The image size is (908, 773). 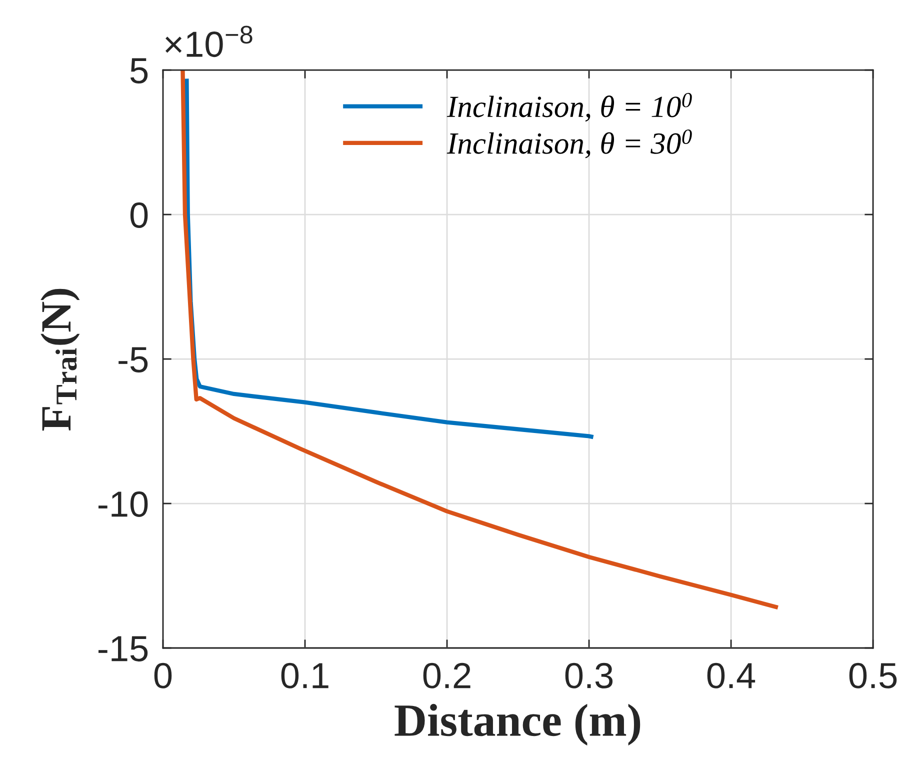 I want to click on x-tick-label: 0.5, so click(x=873, y=675).